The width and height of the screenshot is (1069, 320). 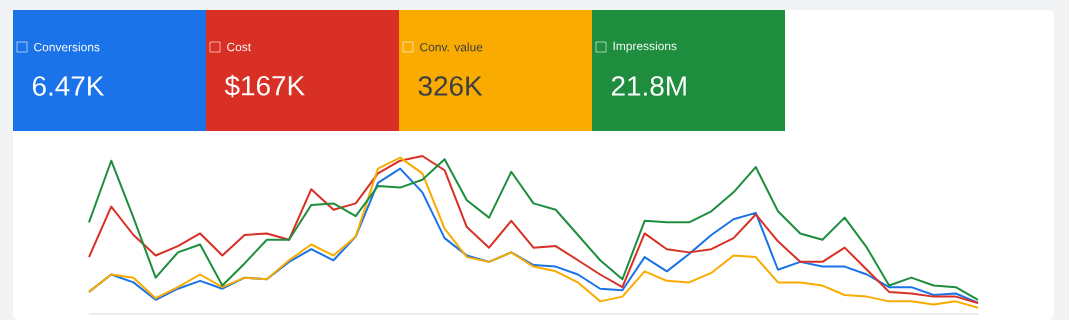 What do you see at coordinates (645, 47) in the screenshot?
I see `legend-label: Impressions` at bounding box center [645, 47].